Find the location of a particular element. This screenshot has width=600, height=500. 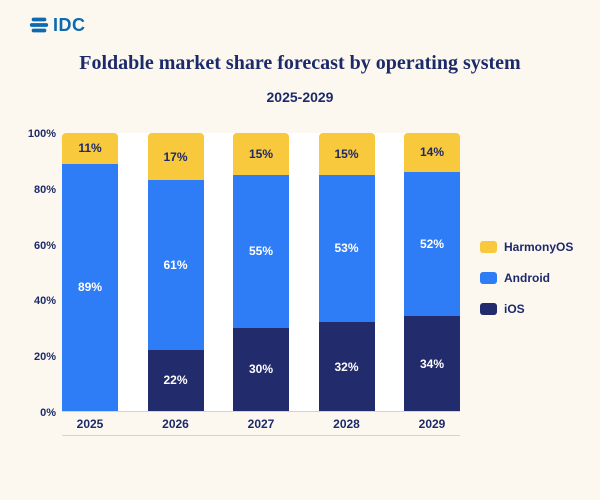

segment-harmonyos-2025: 11% is located at coordinates (90, 148).